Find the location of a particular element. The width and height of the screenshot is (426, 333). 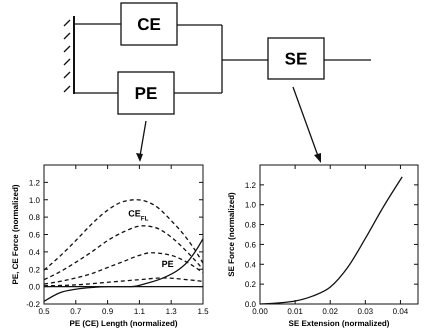

annotation: PE is located at coordinates (168, 264).